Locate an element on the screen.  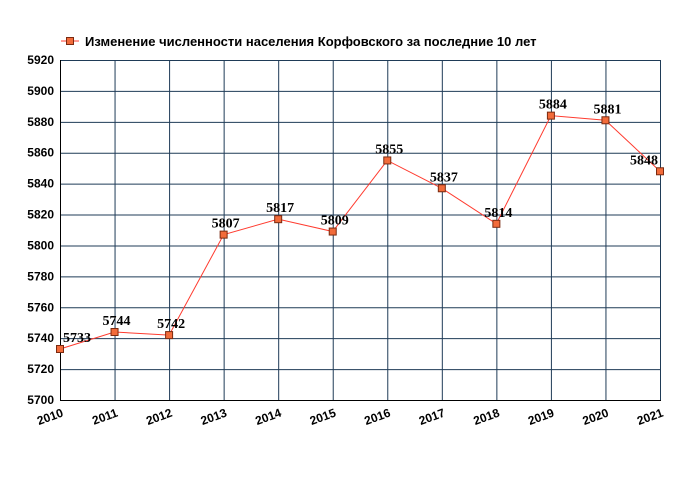
data-label: 5744 is located at coordinates (117, 321).